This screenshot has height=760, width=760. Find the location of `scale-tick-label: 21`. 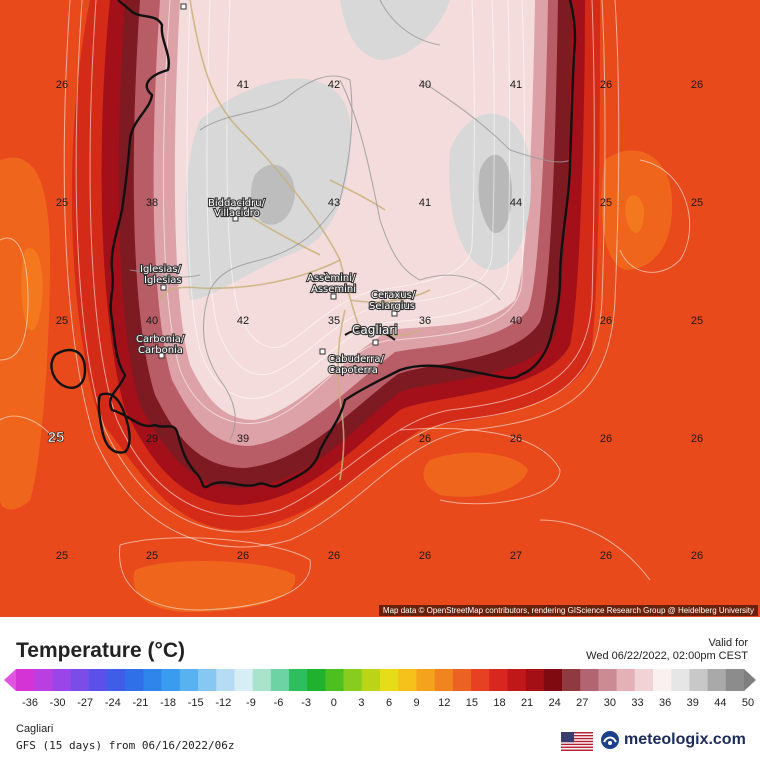

scale-tick-label: 21 is located at coordinates (527, 703).